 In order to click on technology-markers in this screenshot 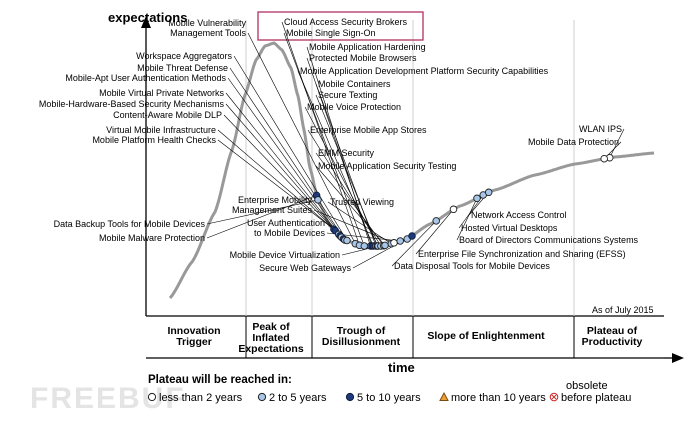, I will do `click(463, 201)`.